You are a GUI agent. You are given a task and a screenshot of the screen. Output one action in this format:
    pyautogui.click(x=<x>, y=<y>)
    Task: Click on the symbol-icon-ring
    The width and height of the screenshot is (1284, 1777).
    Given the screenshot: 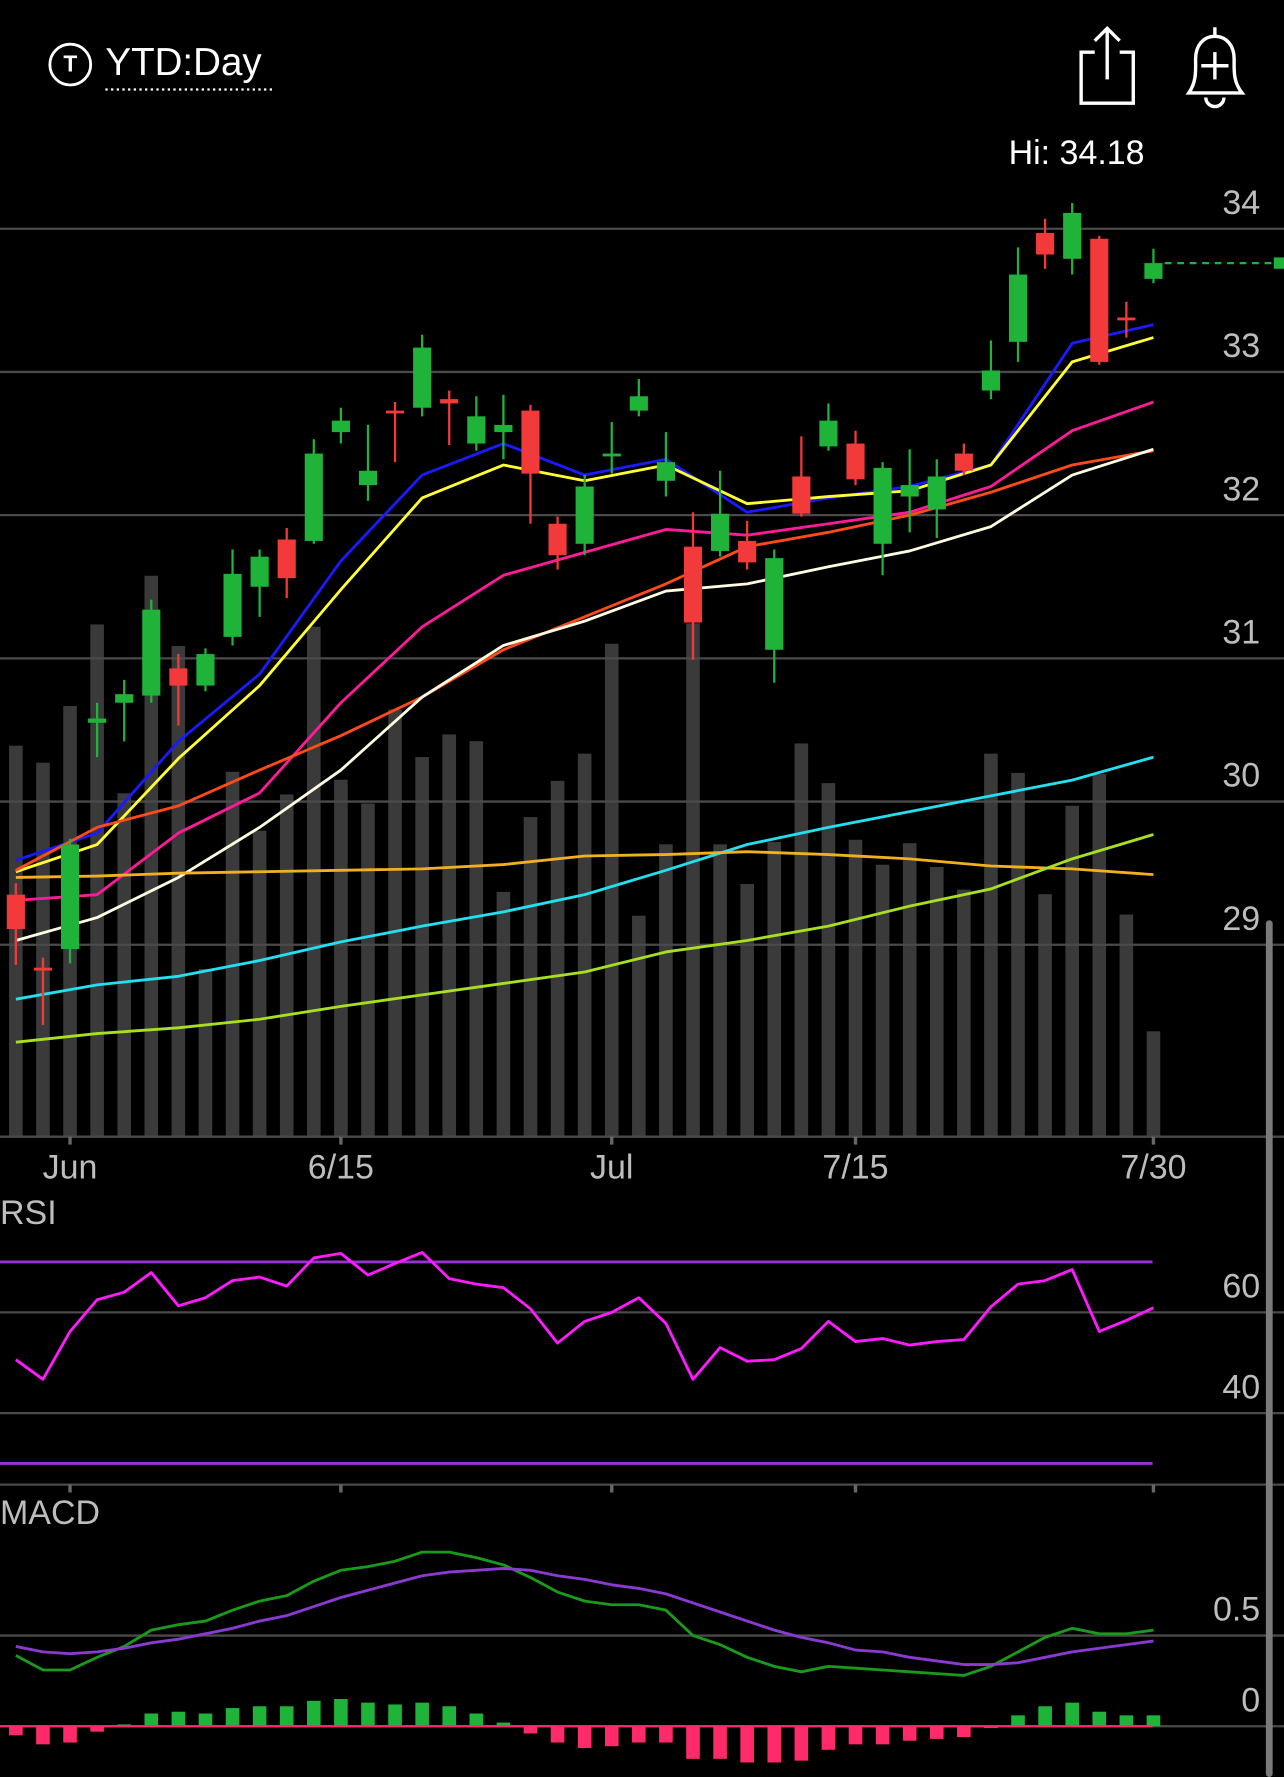 What is the action you would take?
    pyautogui.click(x=70, y=64)
    